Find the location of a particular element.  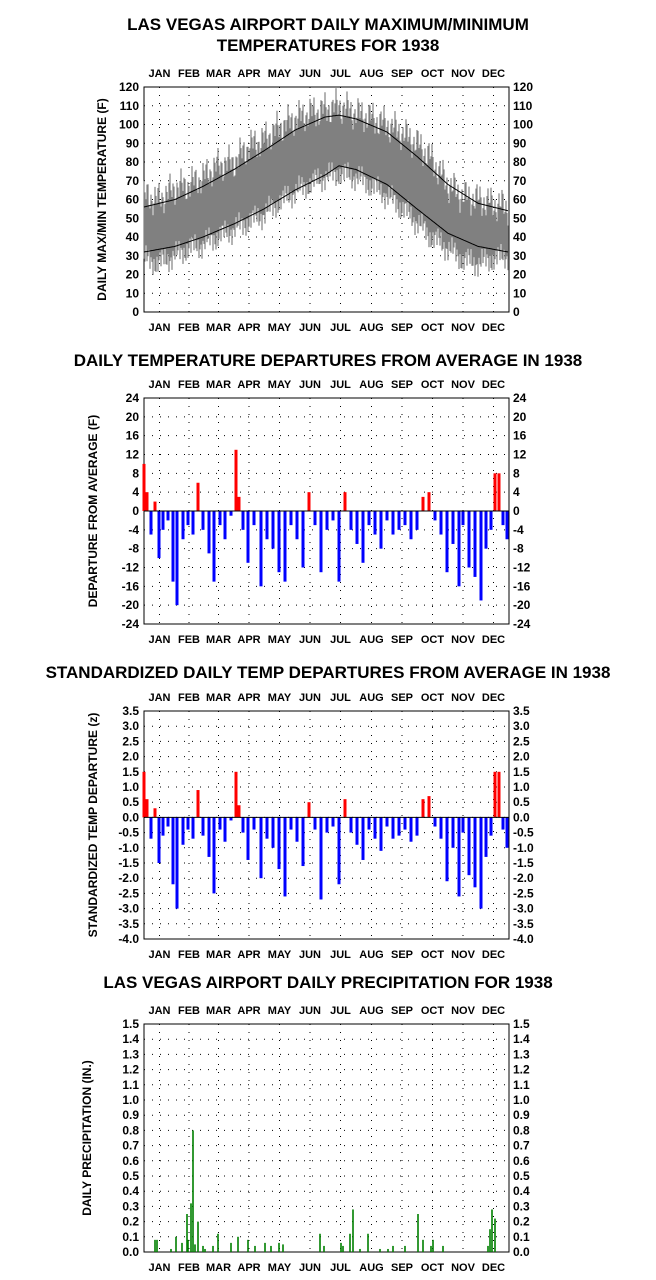

y-tick-label-right: 50 is located at coordinates (520, 218).